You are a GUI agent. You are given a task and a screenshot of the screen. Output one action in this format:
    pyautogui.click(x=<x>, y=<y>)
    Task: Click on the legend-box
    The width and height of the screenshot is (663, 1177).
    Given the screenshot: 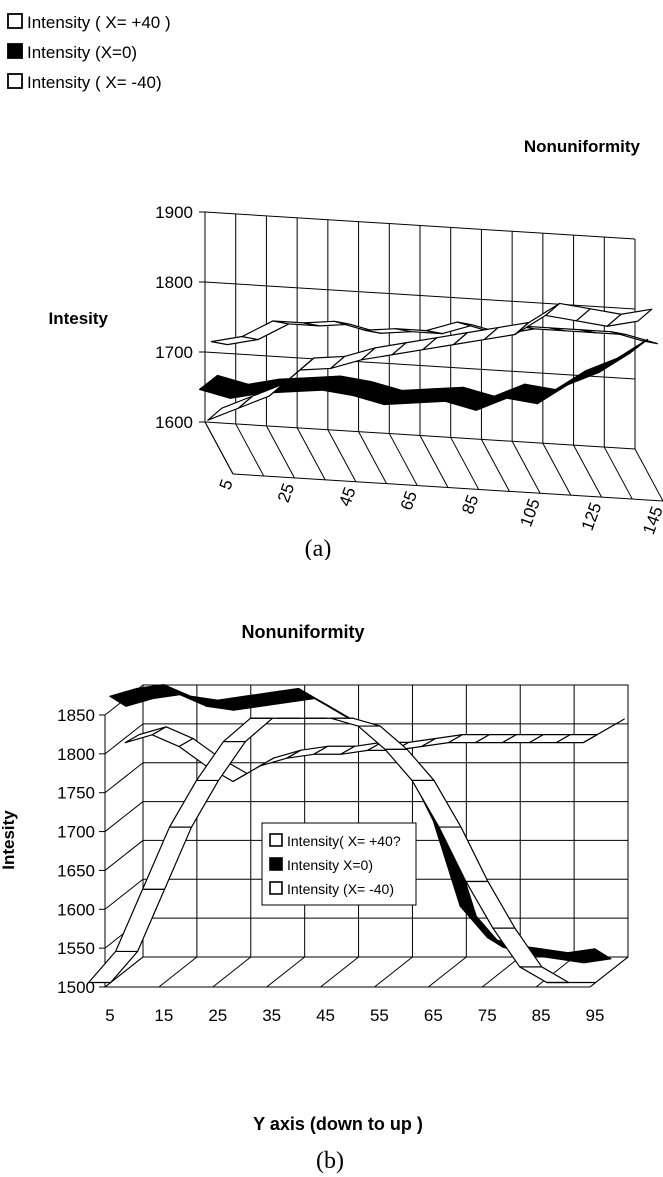 What is the action you would take?
    pyautogui.click(x=339, y=864)
    